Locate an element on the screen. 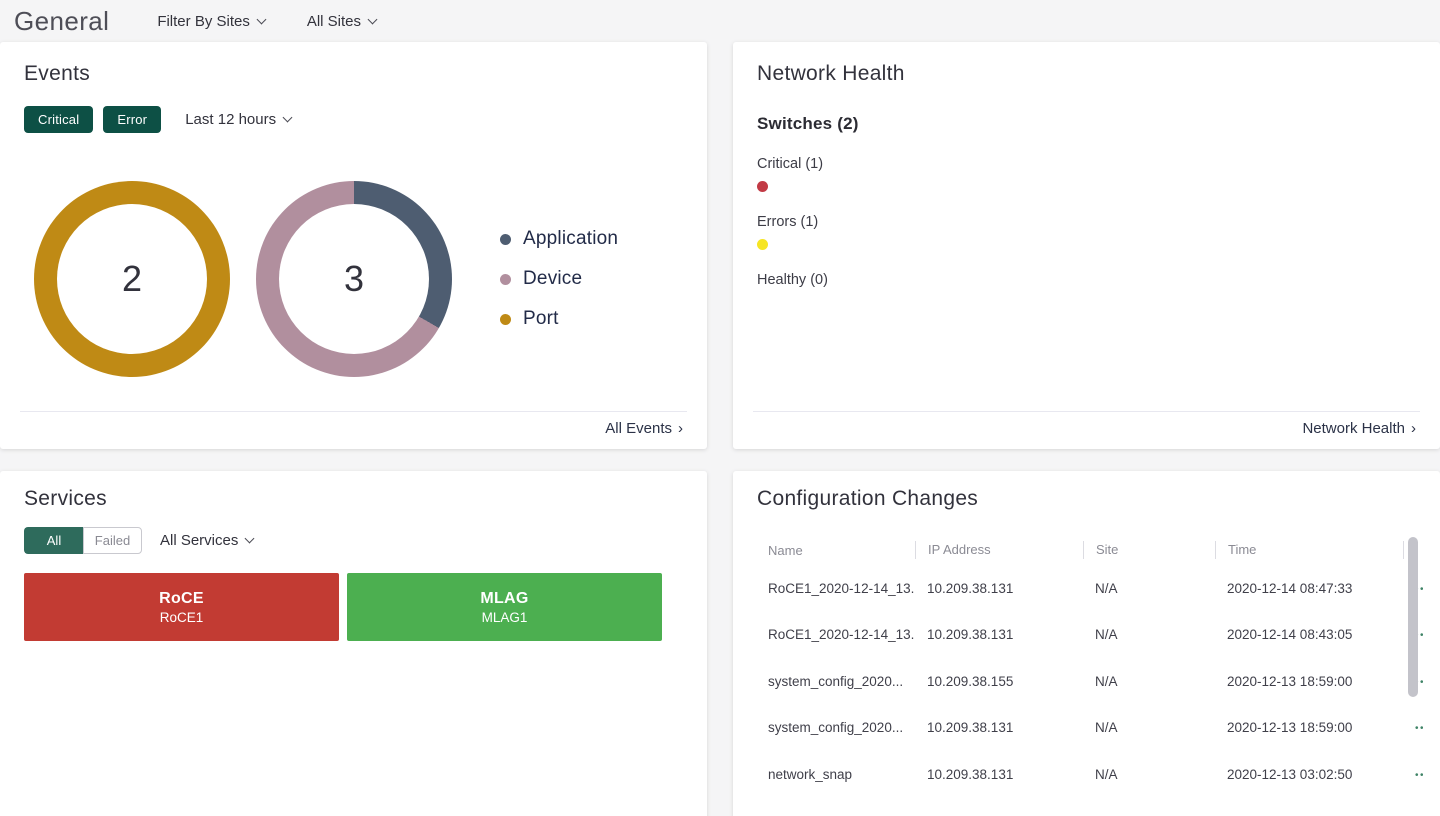  services-title: Services is located at coordinates (65, 498).